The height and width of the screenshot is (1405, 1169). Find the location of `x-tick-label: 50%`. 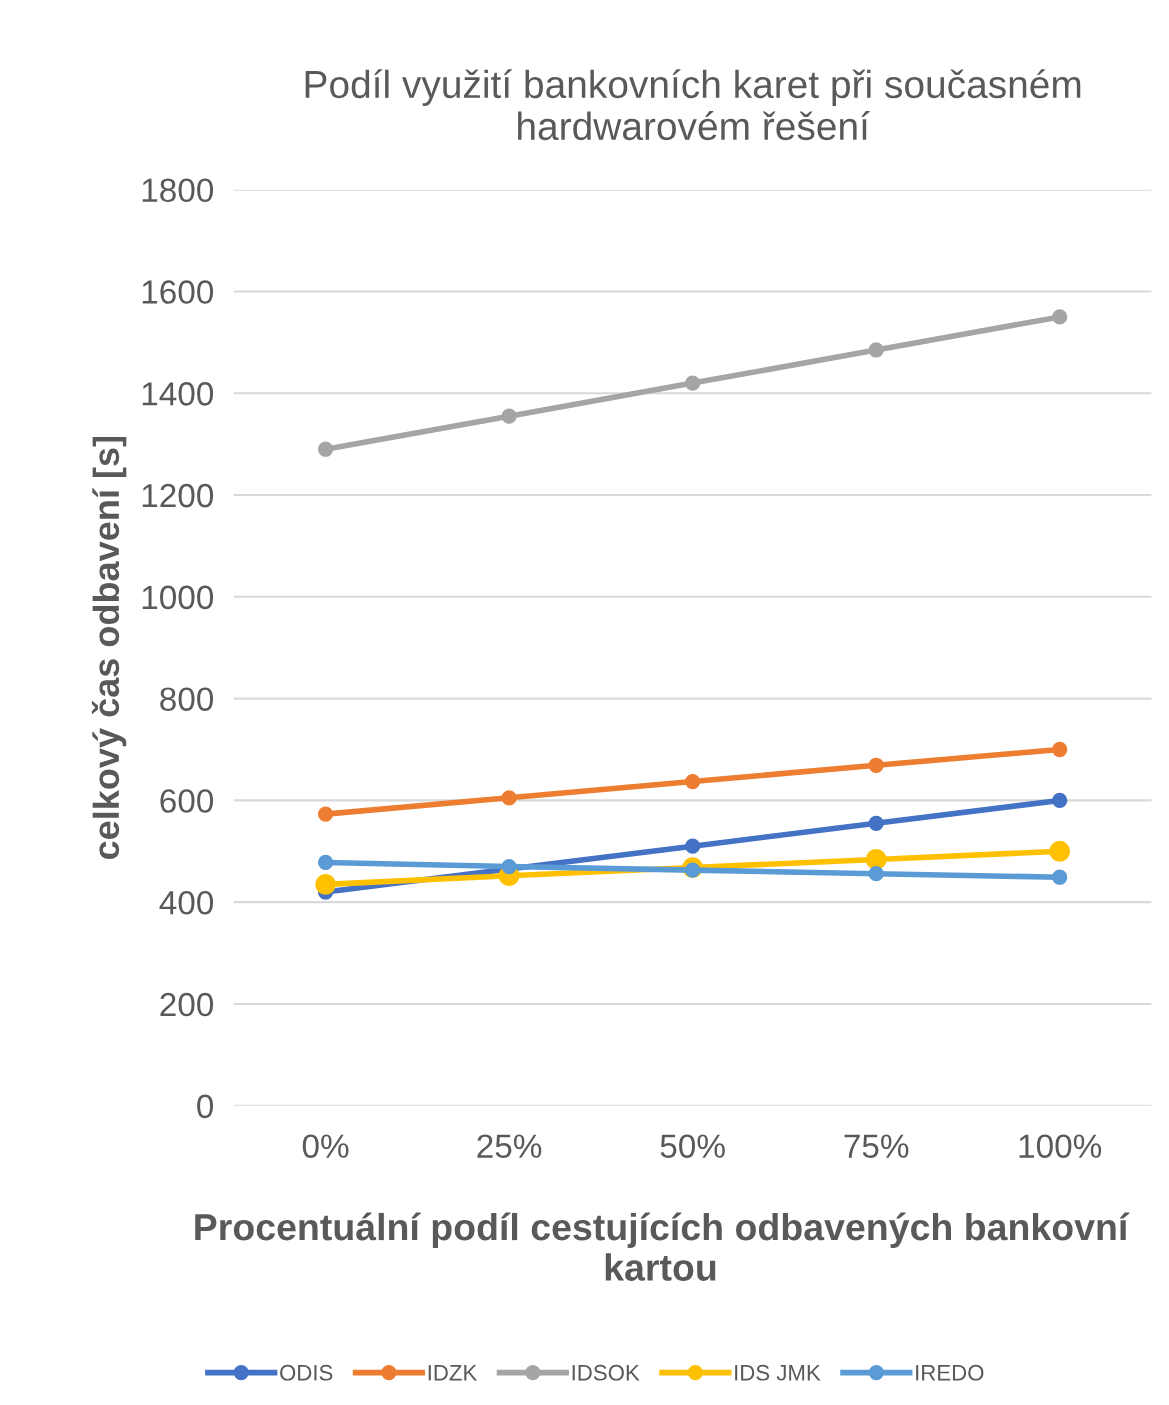

x-tick-label: 50% is located at coordinates (692, 1146).